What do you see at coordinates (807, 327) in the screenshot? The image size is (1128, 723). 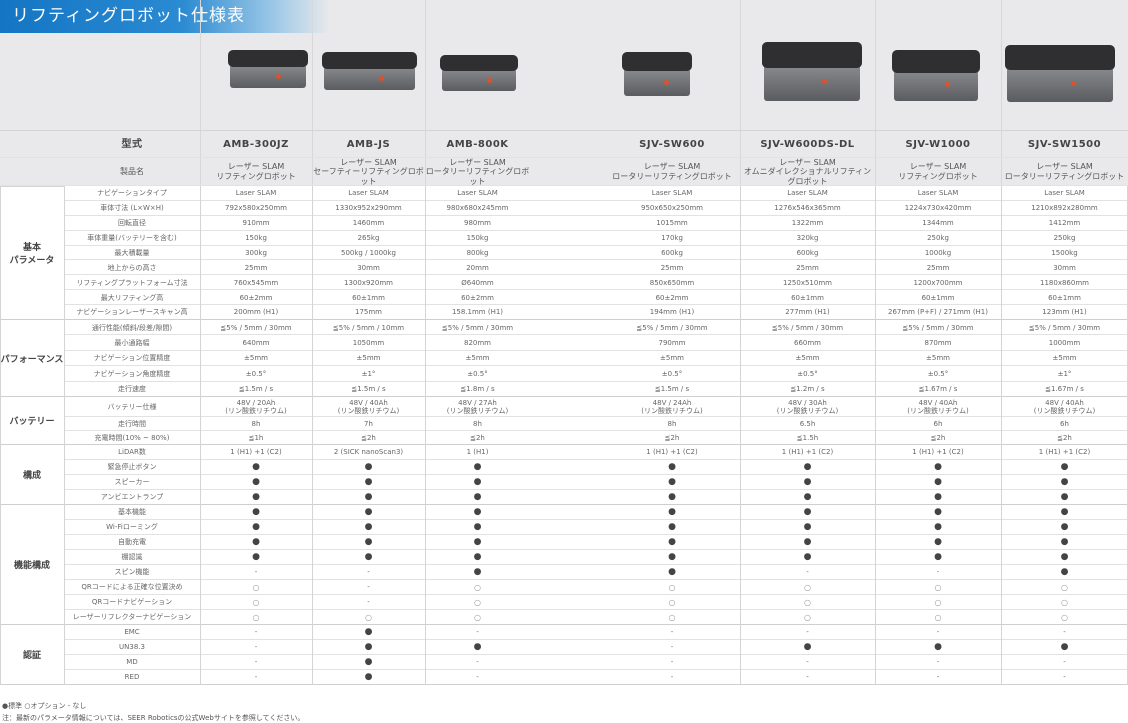 I see `row-value: ≦5% / 5mm / 30mm` at bounding box center [807, 327].